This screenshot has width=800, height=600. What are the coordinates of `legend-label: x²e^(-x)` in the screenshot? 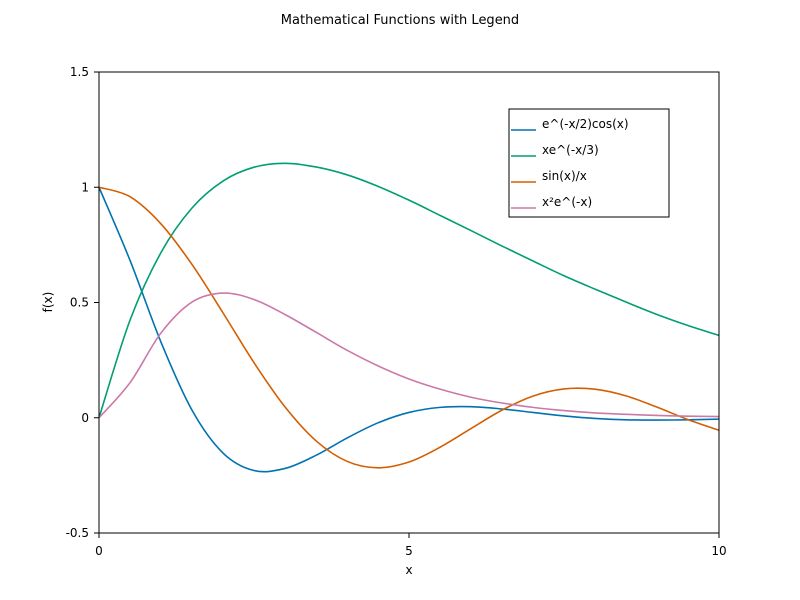 It's located at (567, 202).